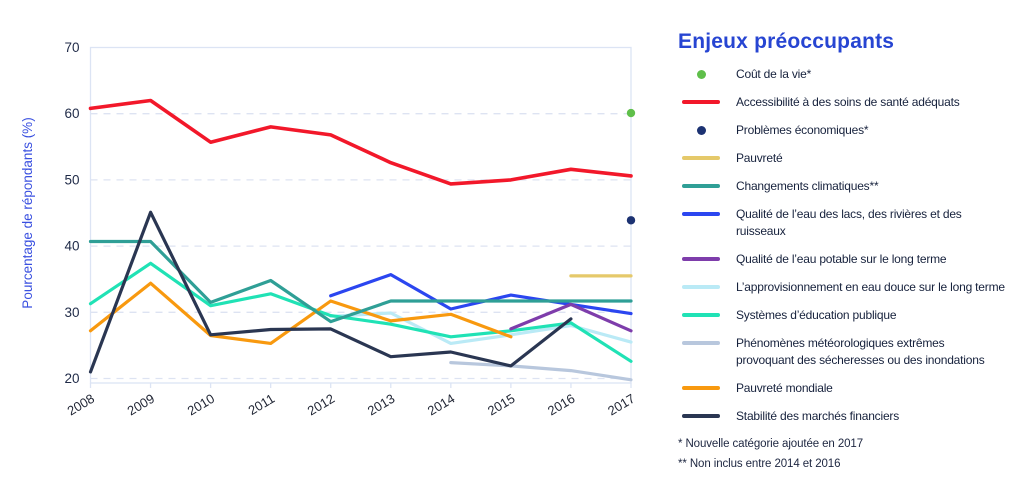  I want to click on legend-item-problemes-economiques: Problèmes économiques*, so click(849, 130).